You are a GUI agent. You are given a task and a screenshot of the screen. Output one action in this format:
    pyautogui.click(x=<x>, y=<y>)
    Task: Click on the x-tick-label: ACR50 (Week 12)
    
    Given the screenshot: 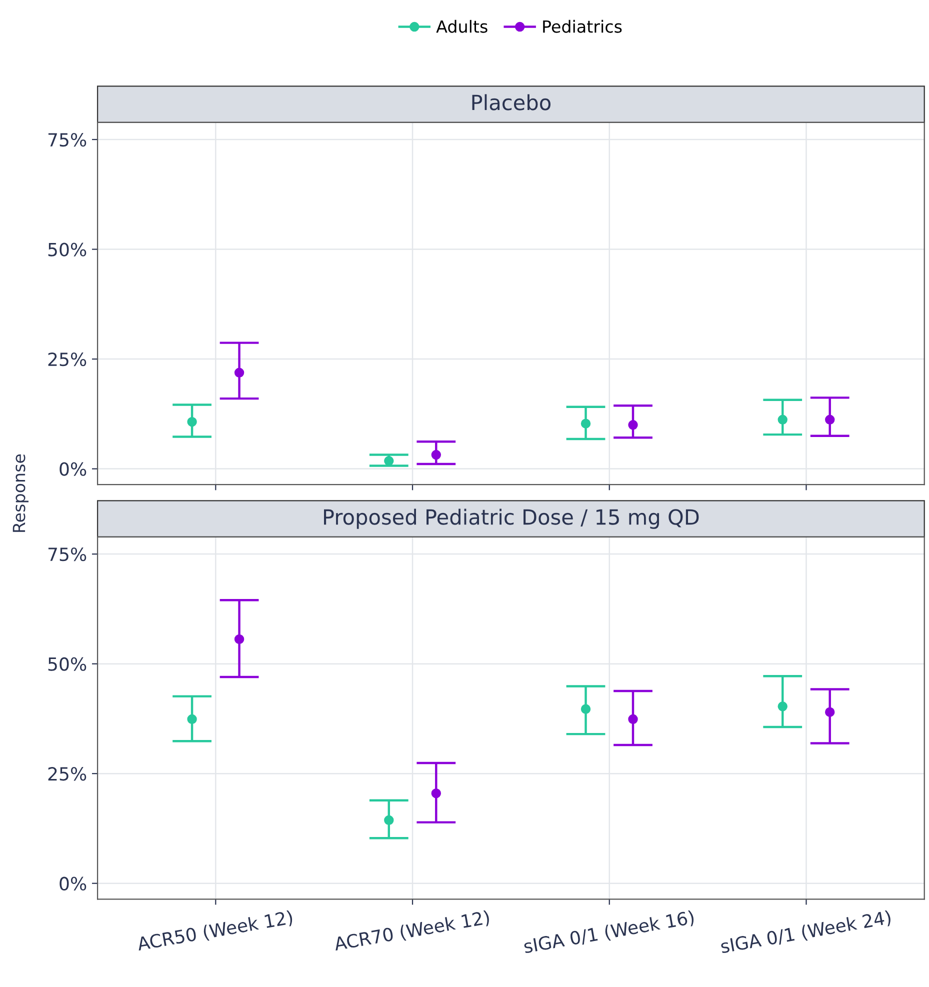 What is the action you would take?
    pyautogui.click(x=215, y=931)
    